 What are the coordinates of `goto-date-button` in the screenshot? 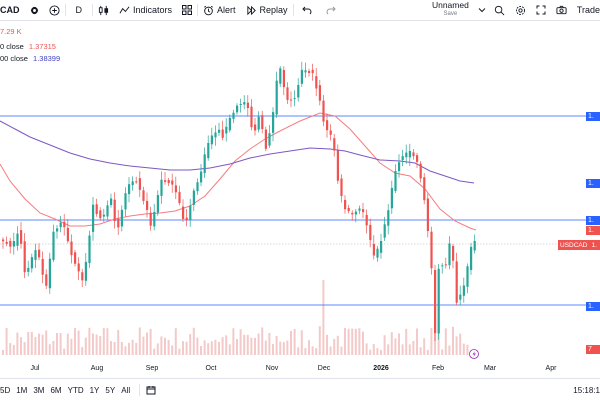 It's located at (151, 390).